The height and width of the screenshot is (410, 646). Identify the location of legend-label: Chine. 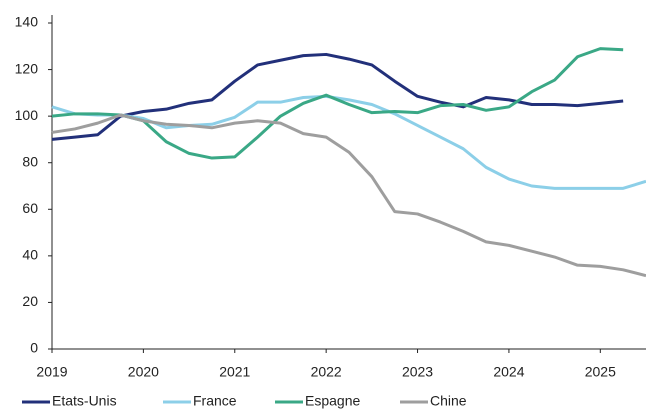
(448, 401).